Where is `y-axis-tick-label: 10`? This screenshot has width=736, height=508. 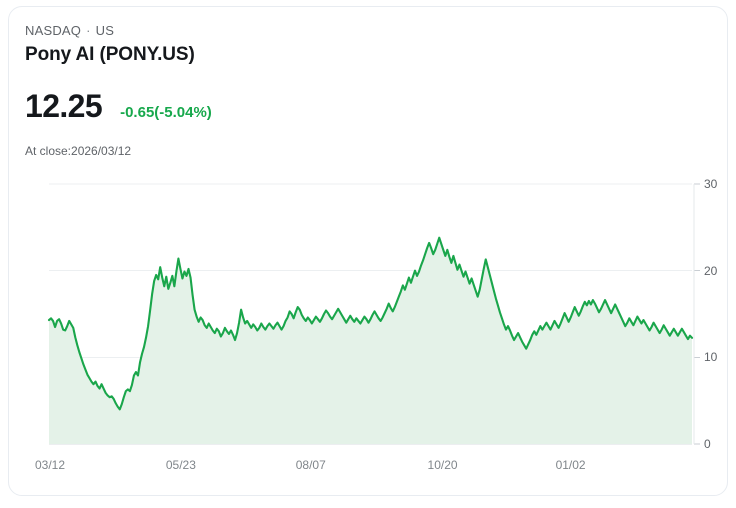 y-axis-tick-label: 10 is located at coordinates (711, 357).